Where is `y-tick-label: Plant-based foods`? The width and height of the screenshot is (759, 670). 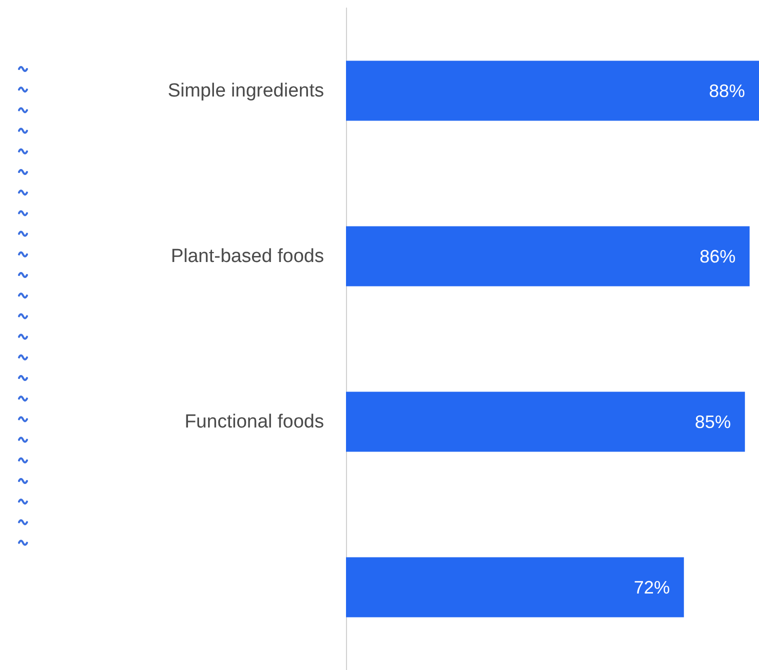 y-tick-label: Plant-based foods is located at coordinates (247, 256).